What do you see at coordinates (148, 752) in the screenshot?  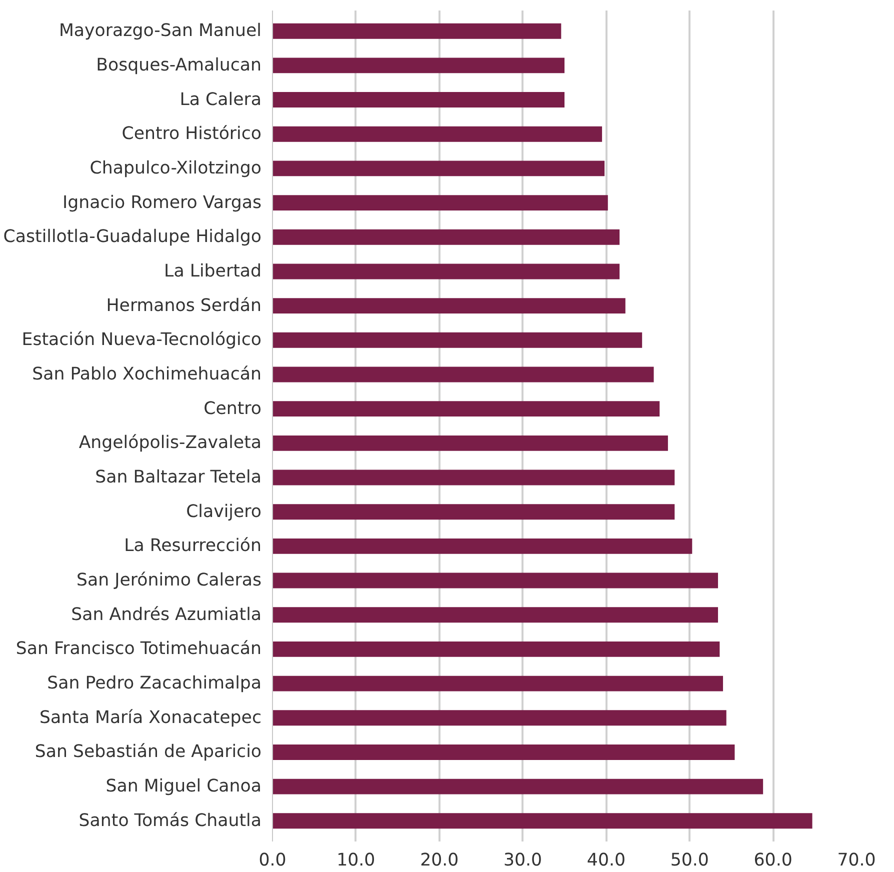 I see `y-tick-label: San Sebastián de Aparicio` at bounding box center [148, 752].